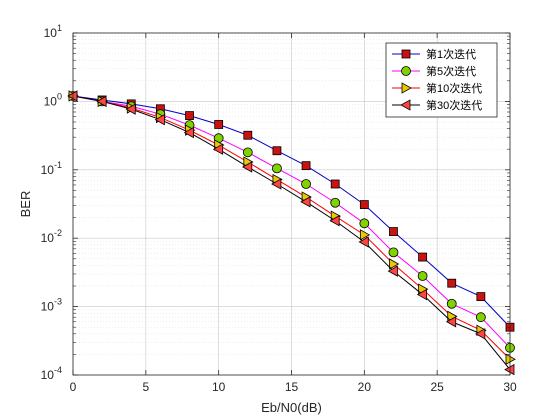 Image resolution: width=560 pixels, height=420 pixels. Describe the element at coordinates (145, 387) in the screenshot. I see `x-tick-label: 5` at that location.